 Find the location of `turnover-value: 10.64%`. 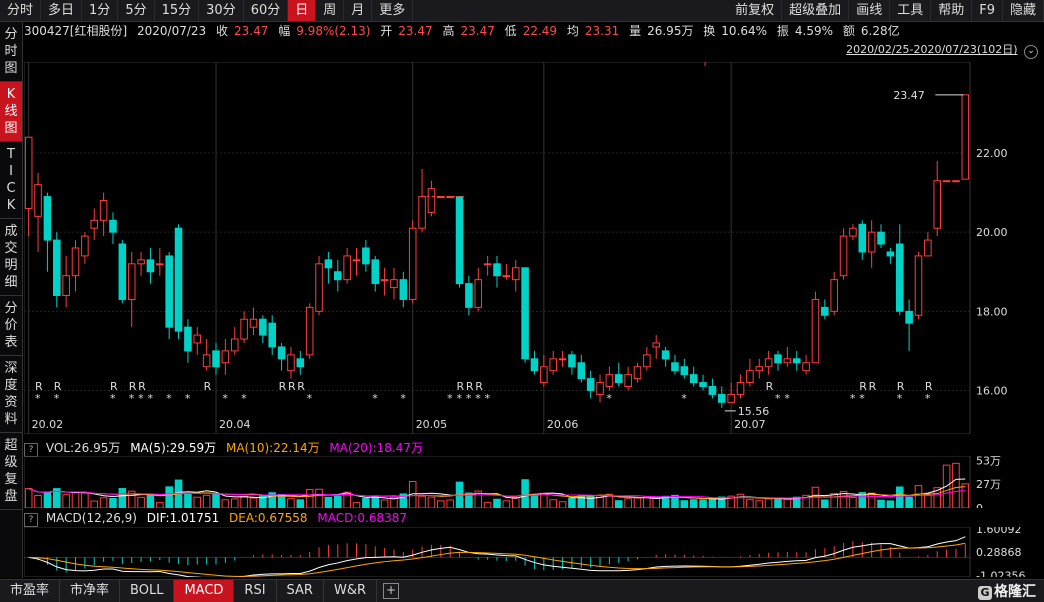

turnover-value: 10.64% is located at coordinates (744, 31).